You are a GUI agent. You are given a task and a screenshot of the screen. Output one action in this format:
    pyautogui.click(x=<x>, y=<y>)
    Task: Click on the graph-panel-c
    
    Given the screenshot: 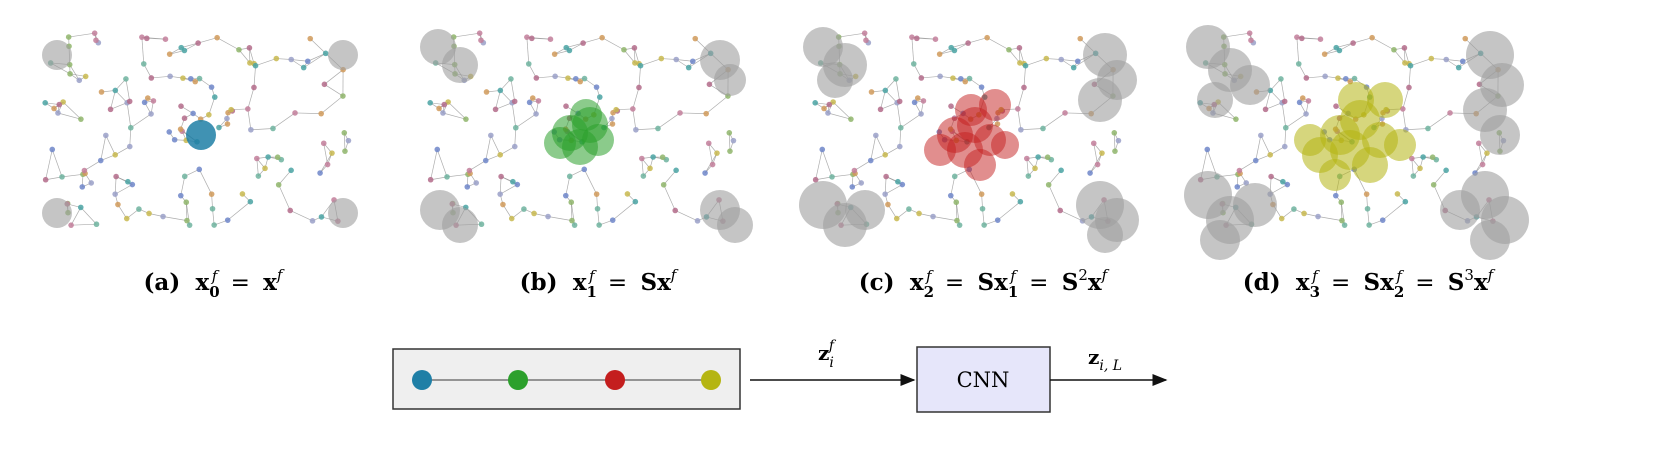 What is the action you would take?
    pyautogui.click(x=969, y=140)
    